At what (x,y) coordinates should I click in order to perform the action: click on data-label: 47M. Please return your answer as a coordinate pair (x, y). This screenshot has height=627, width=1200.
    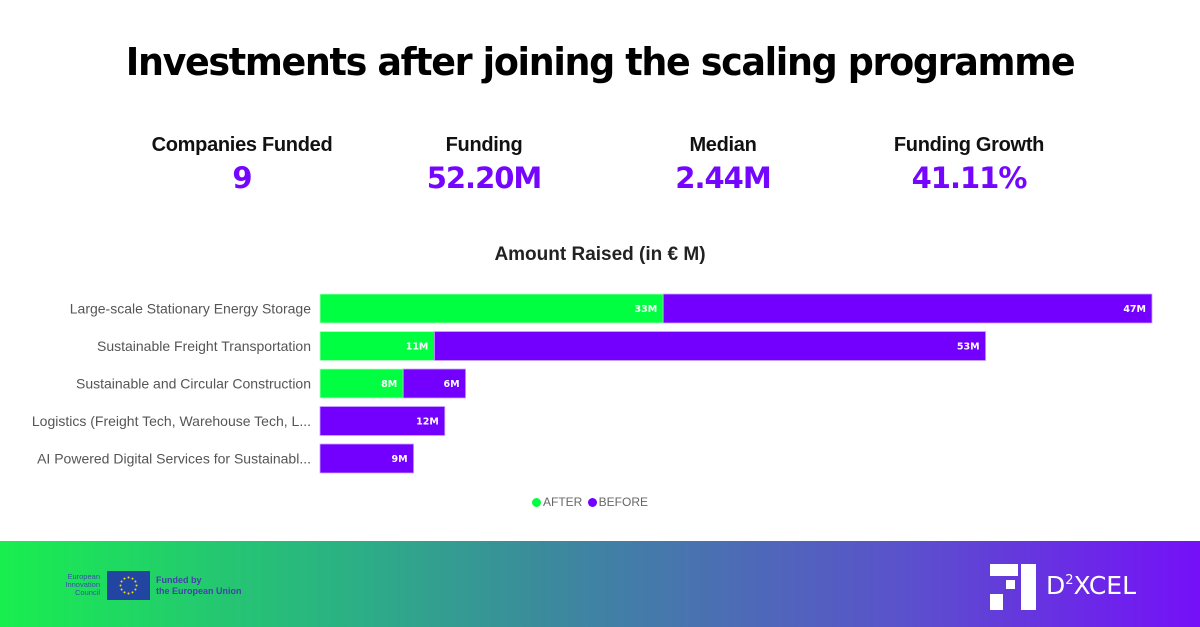
    Looking at the image, I should click on (1134, 309).